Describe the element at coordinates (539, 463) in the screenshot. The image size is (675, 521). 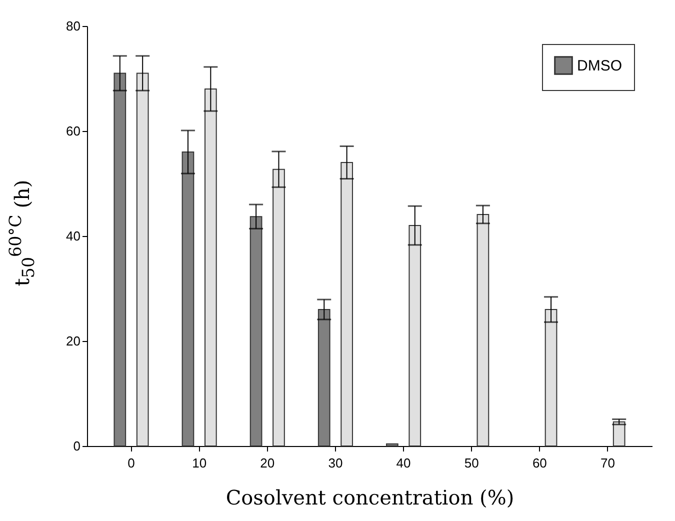
I see `x-tick-label: 60` at that location.